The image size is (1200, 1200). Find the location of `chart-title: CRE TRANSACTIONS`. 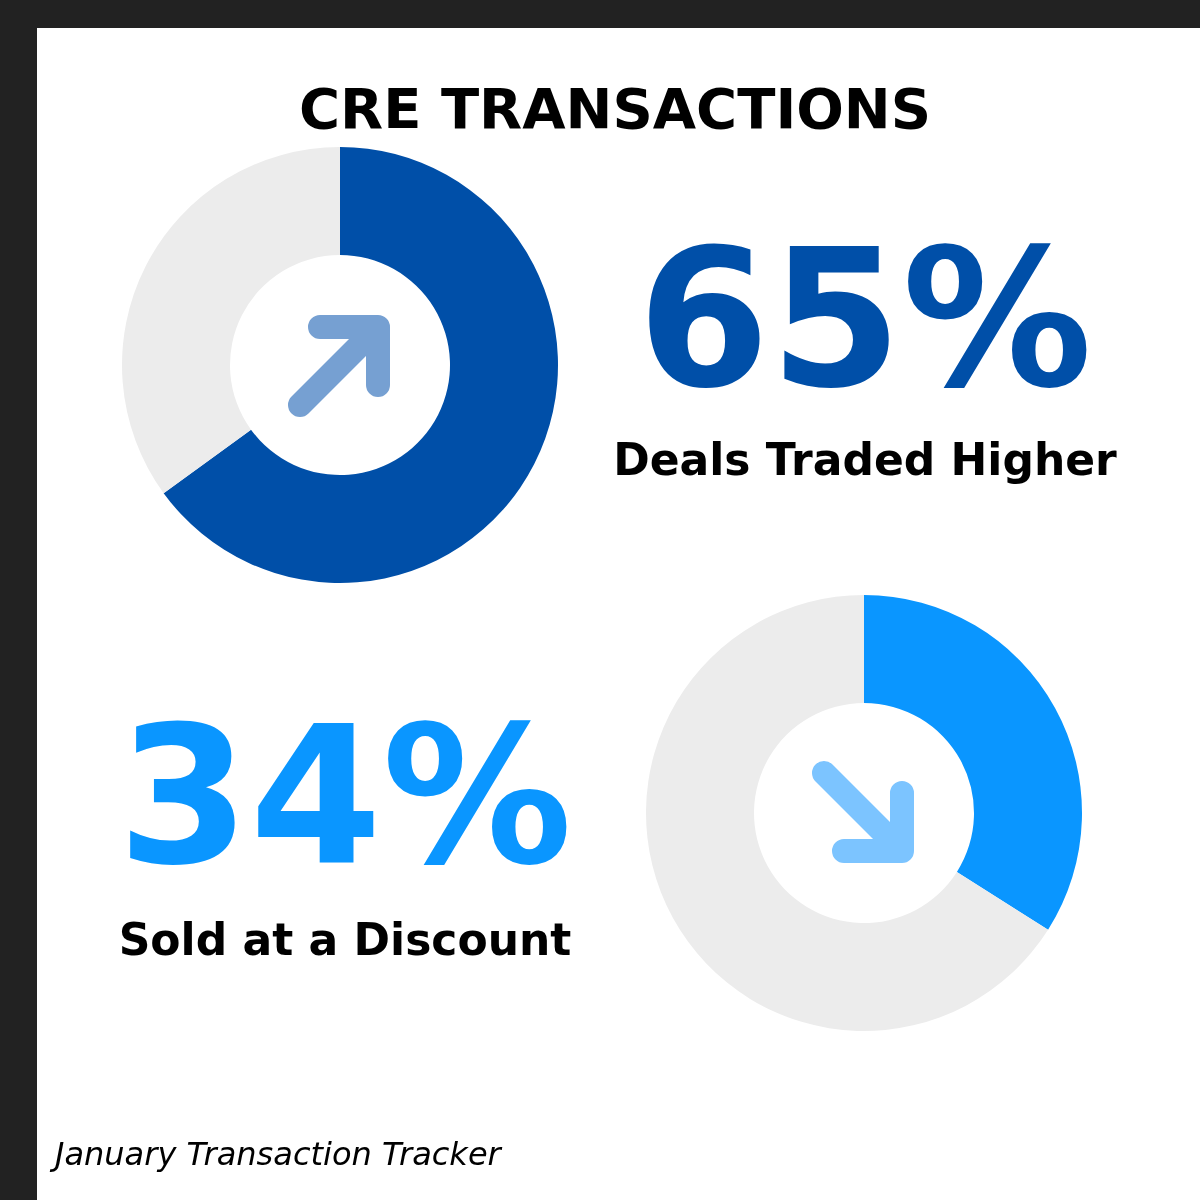

chart-title: CRE TRANSACTIONS is located at coordinates (615, 108).